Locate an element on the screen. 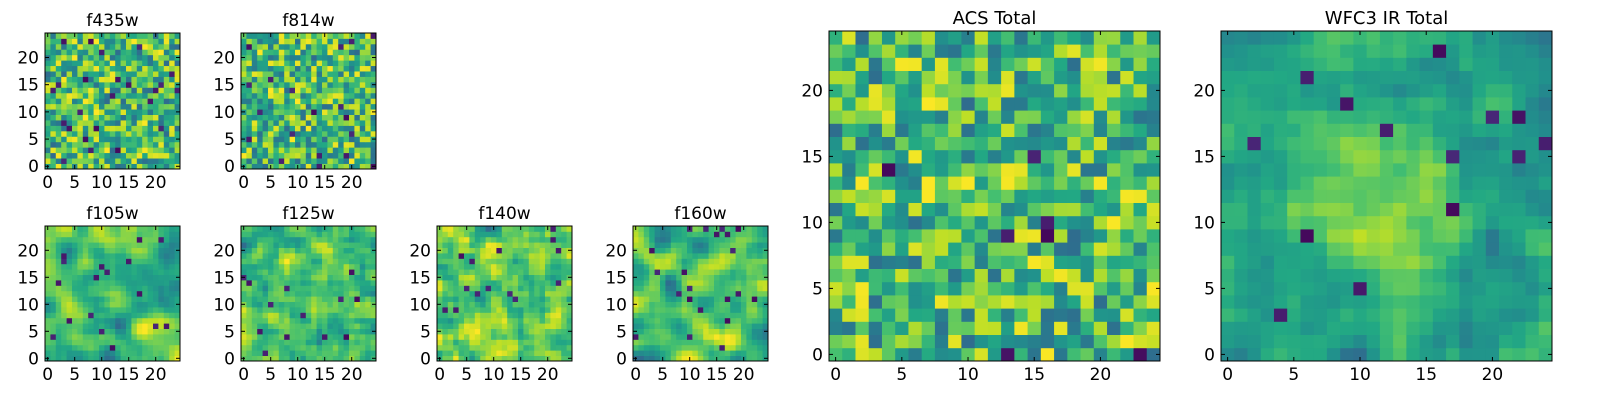 The width and height of the screenshot is (1600, 400). y-tick-label: 0 is located at coordinates (817, 355).